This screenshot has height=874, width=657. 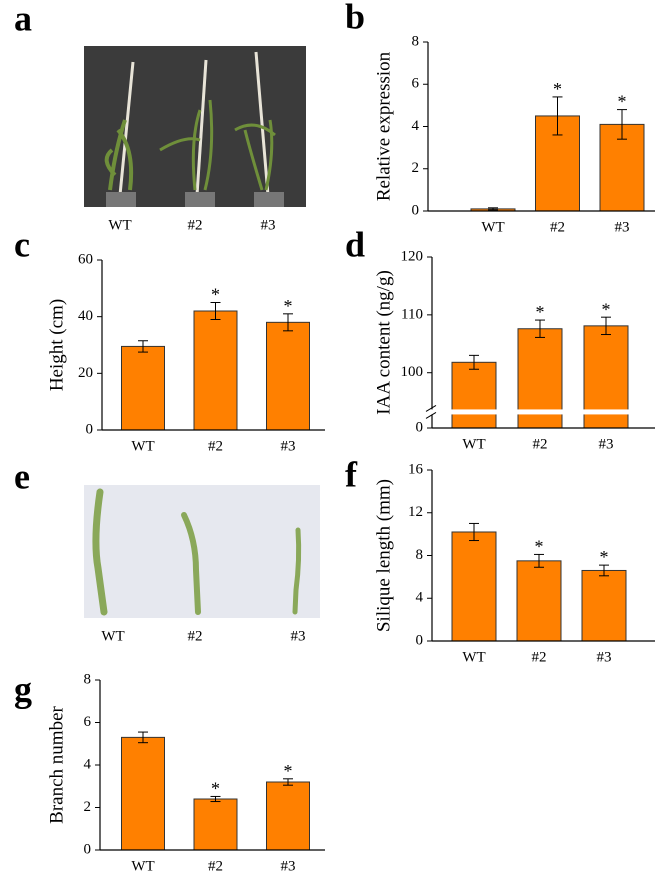 I want to click on y-axis-label: Height (cm), so click(x=56, y=345).